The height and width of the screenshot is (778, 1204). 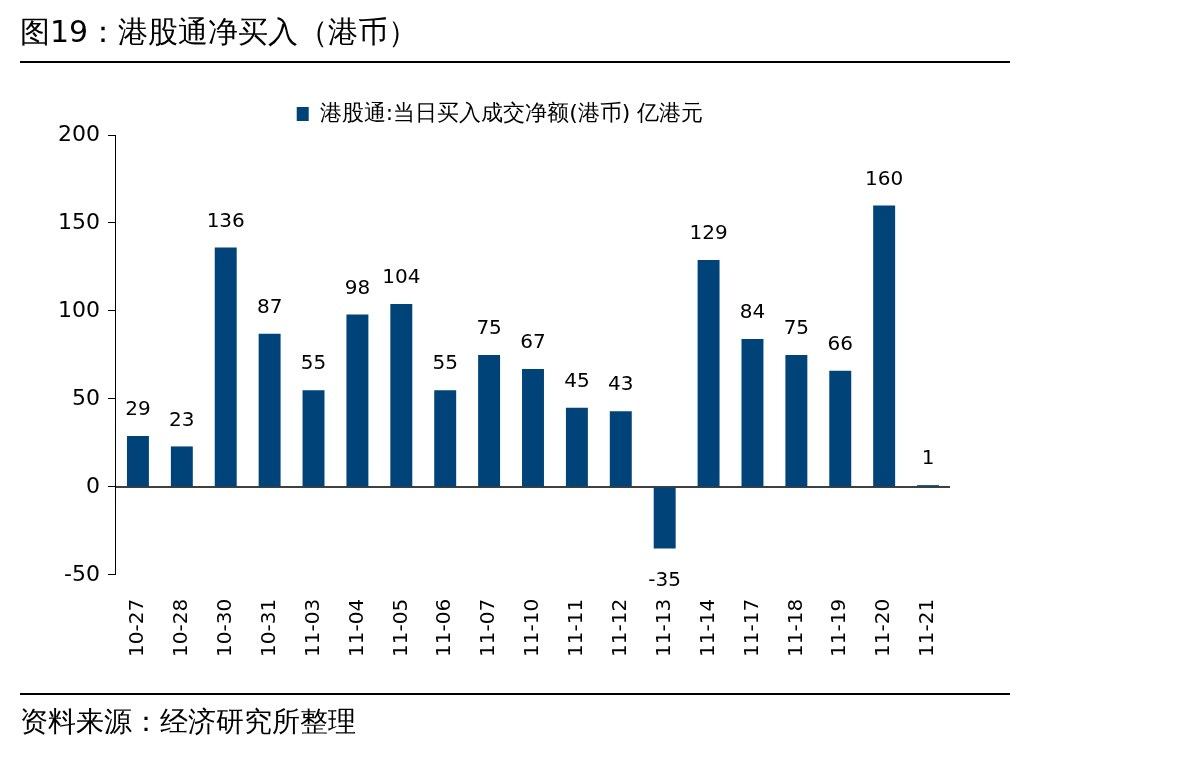 I want to click on x-tick-label: 11-12, so click(x=618, y=628).